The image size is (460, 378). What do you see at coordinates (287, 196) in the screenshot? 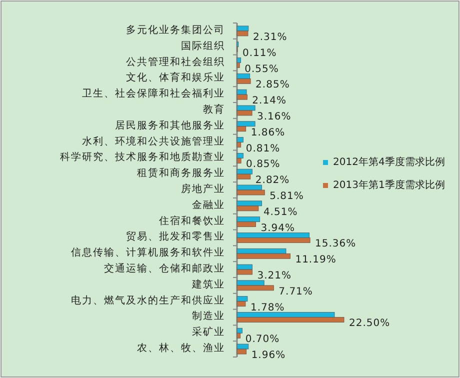
I see `data-label: 5.81%` at bounding box center [287, 196].